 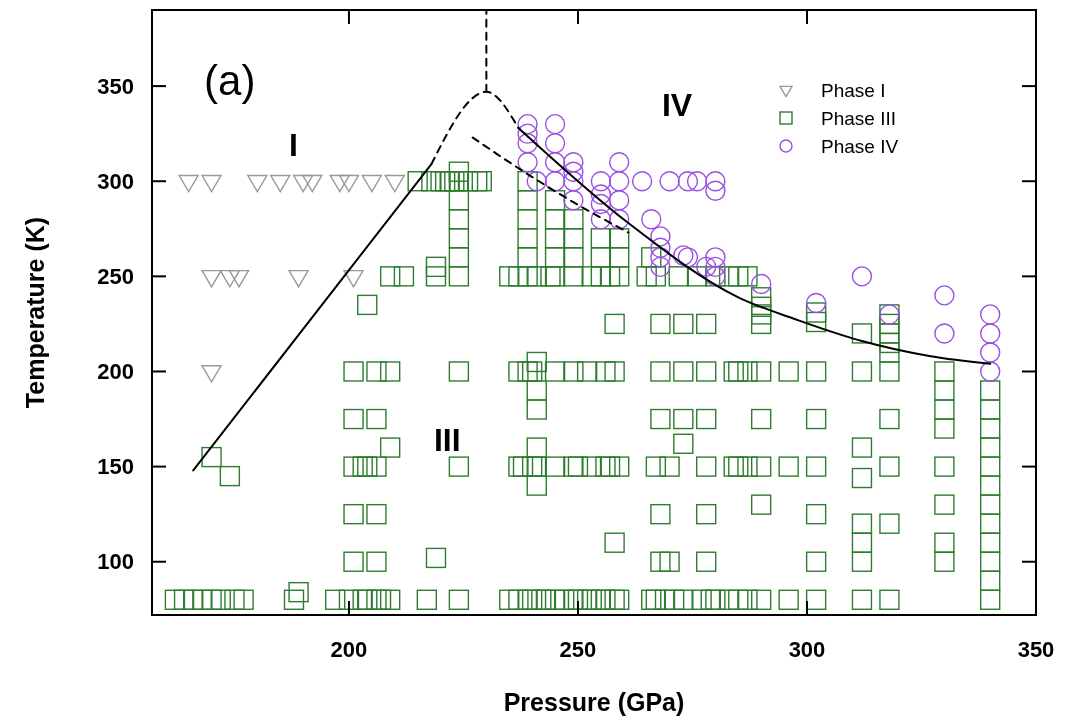 What do you see at coordinates (578, 649) in the screenshot?
I see `x-tick-label: 250` at bounding box center [578, 649].